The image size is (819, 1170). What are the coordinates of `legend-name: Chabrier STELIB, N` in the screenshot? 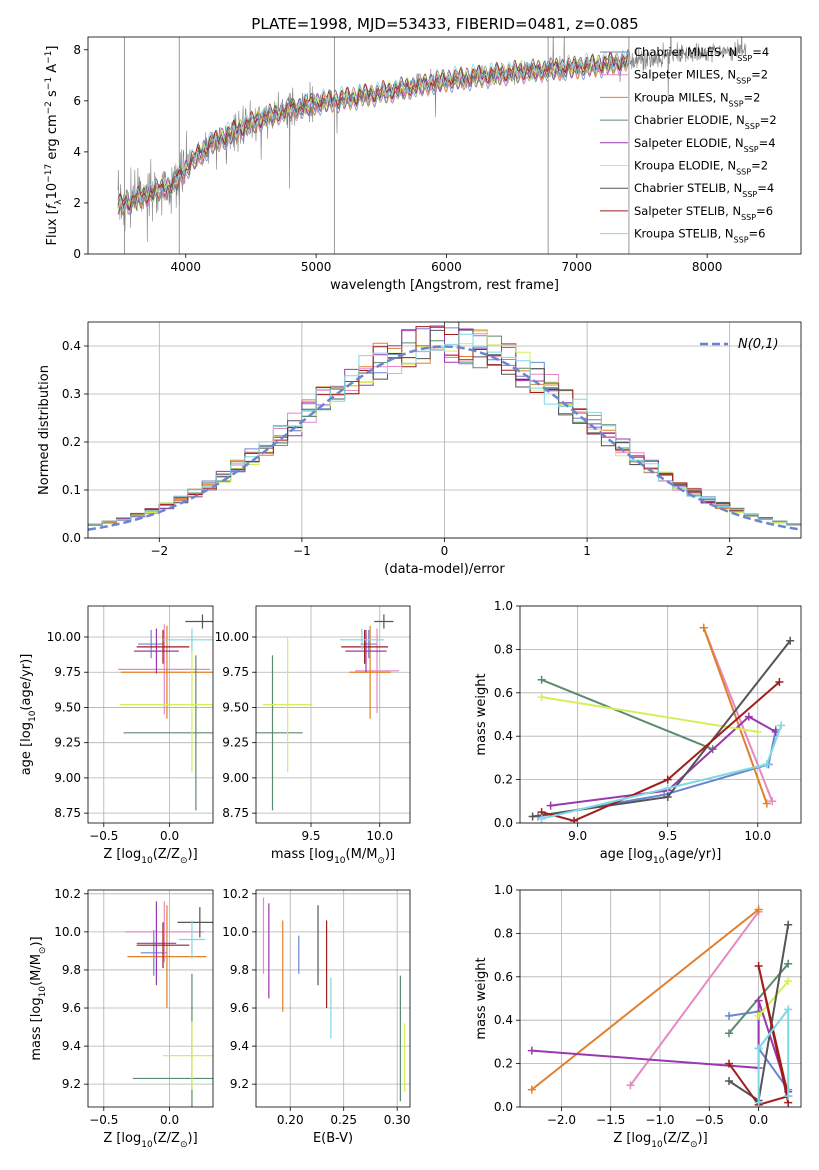 It's located at (688, 188).